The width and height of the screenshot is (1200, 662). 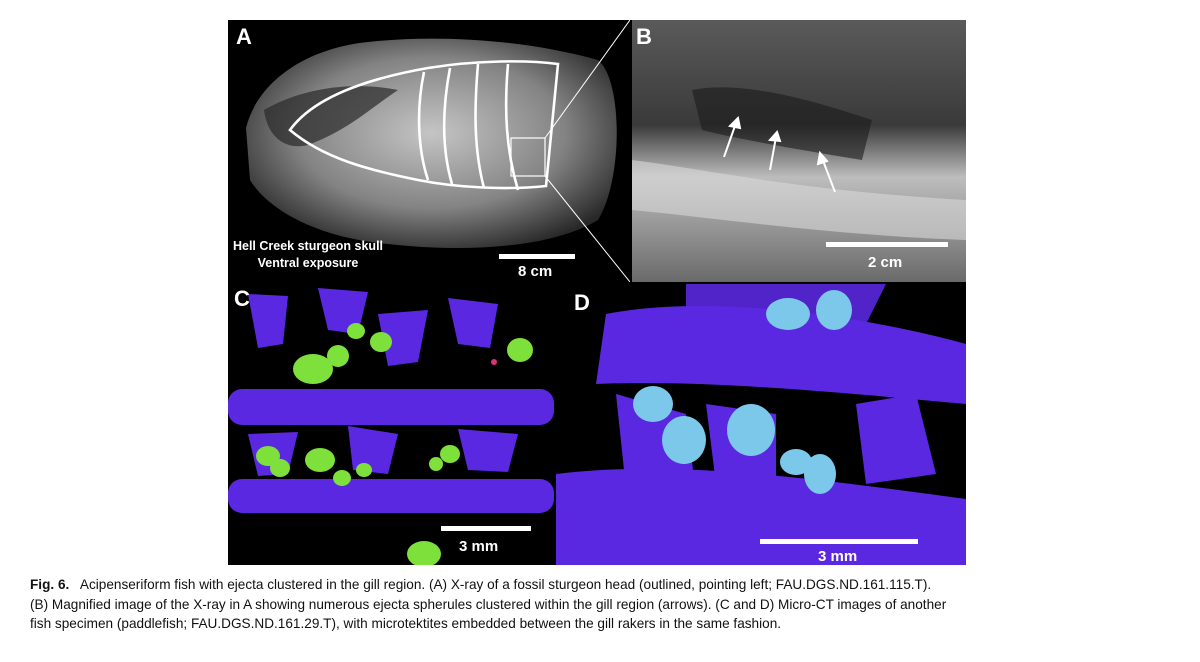 I want to click on sturgeon-skull-xray, so click(x=438, y=151).